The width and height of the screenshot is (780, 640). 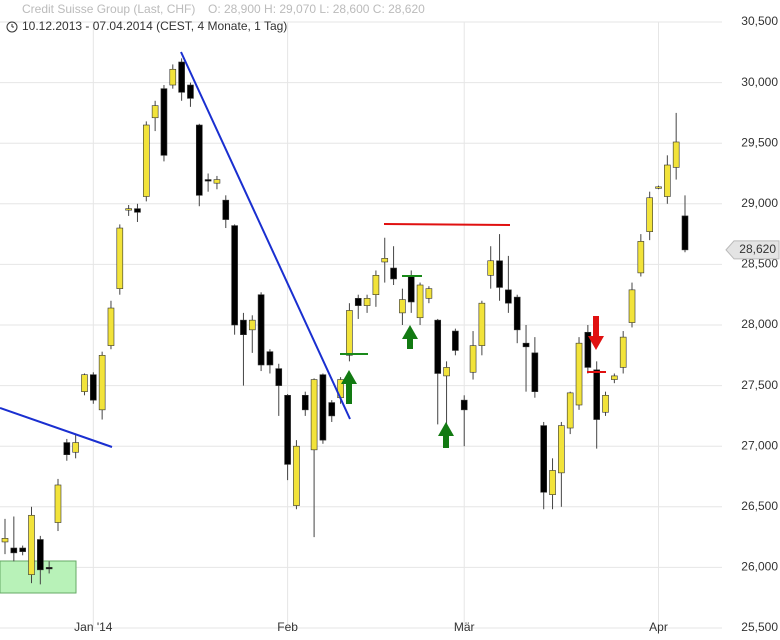 I want to click on y-tick-label: 26,000, so click(x=759, y=567).